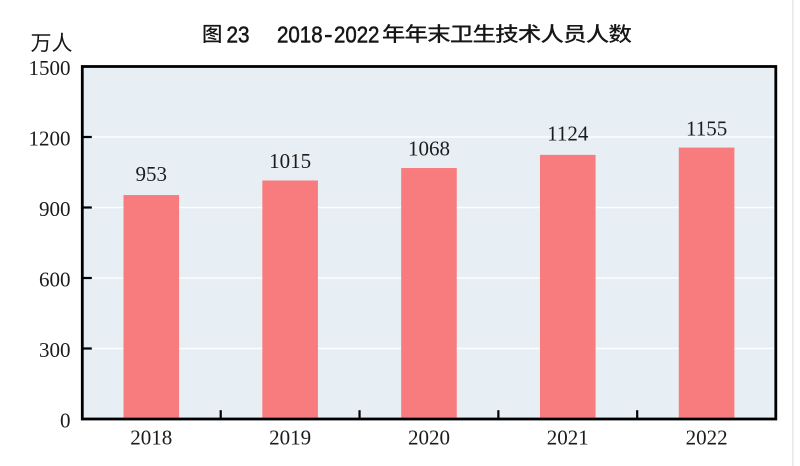 The height and width of the screenshot is (466, 800). I want to click on svg-text: 0, so click(65, 420).